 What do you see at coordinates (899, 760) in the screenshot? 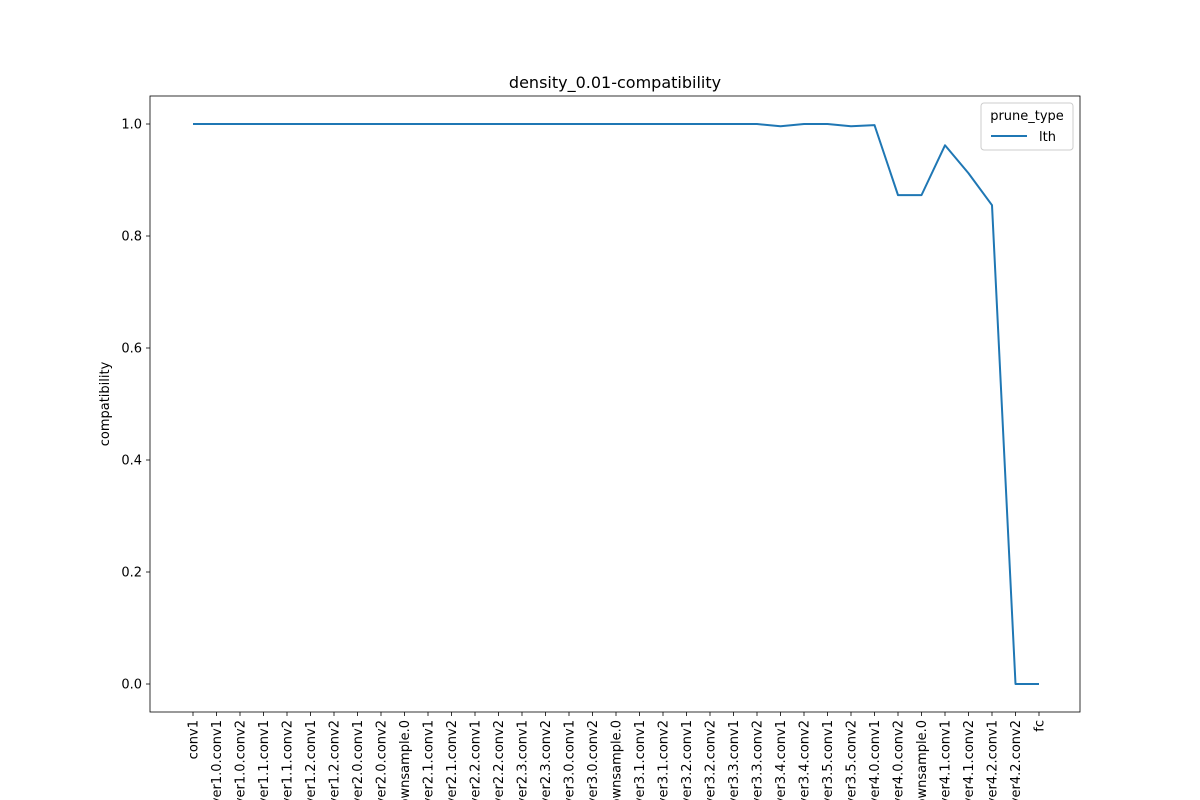
I see `x-tick-label: layer4.0.conv2` at bounding box center [899, 760].